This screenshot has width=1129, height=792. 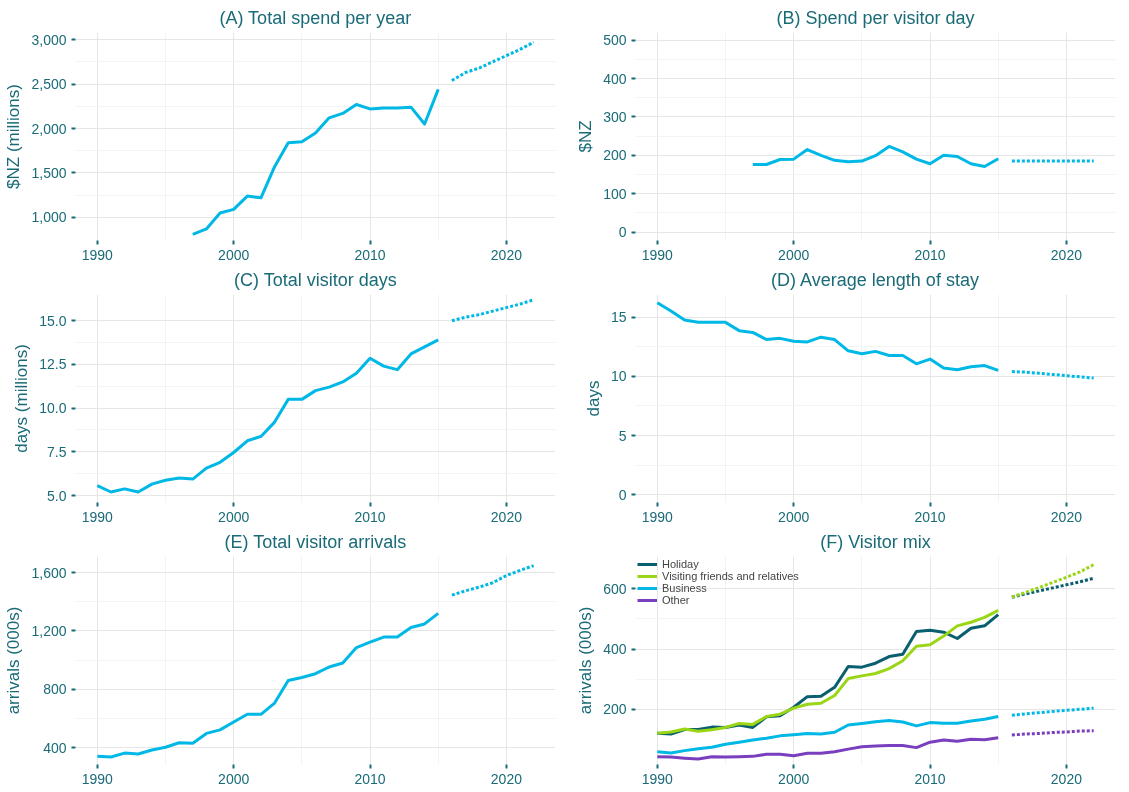 What do you see at coordinates (593, 398) in the screenshot?
I see `y-axis-title: days` at bounding box center [593, 398].